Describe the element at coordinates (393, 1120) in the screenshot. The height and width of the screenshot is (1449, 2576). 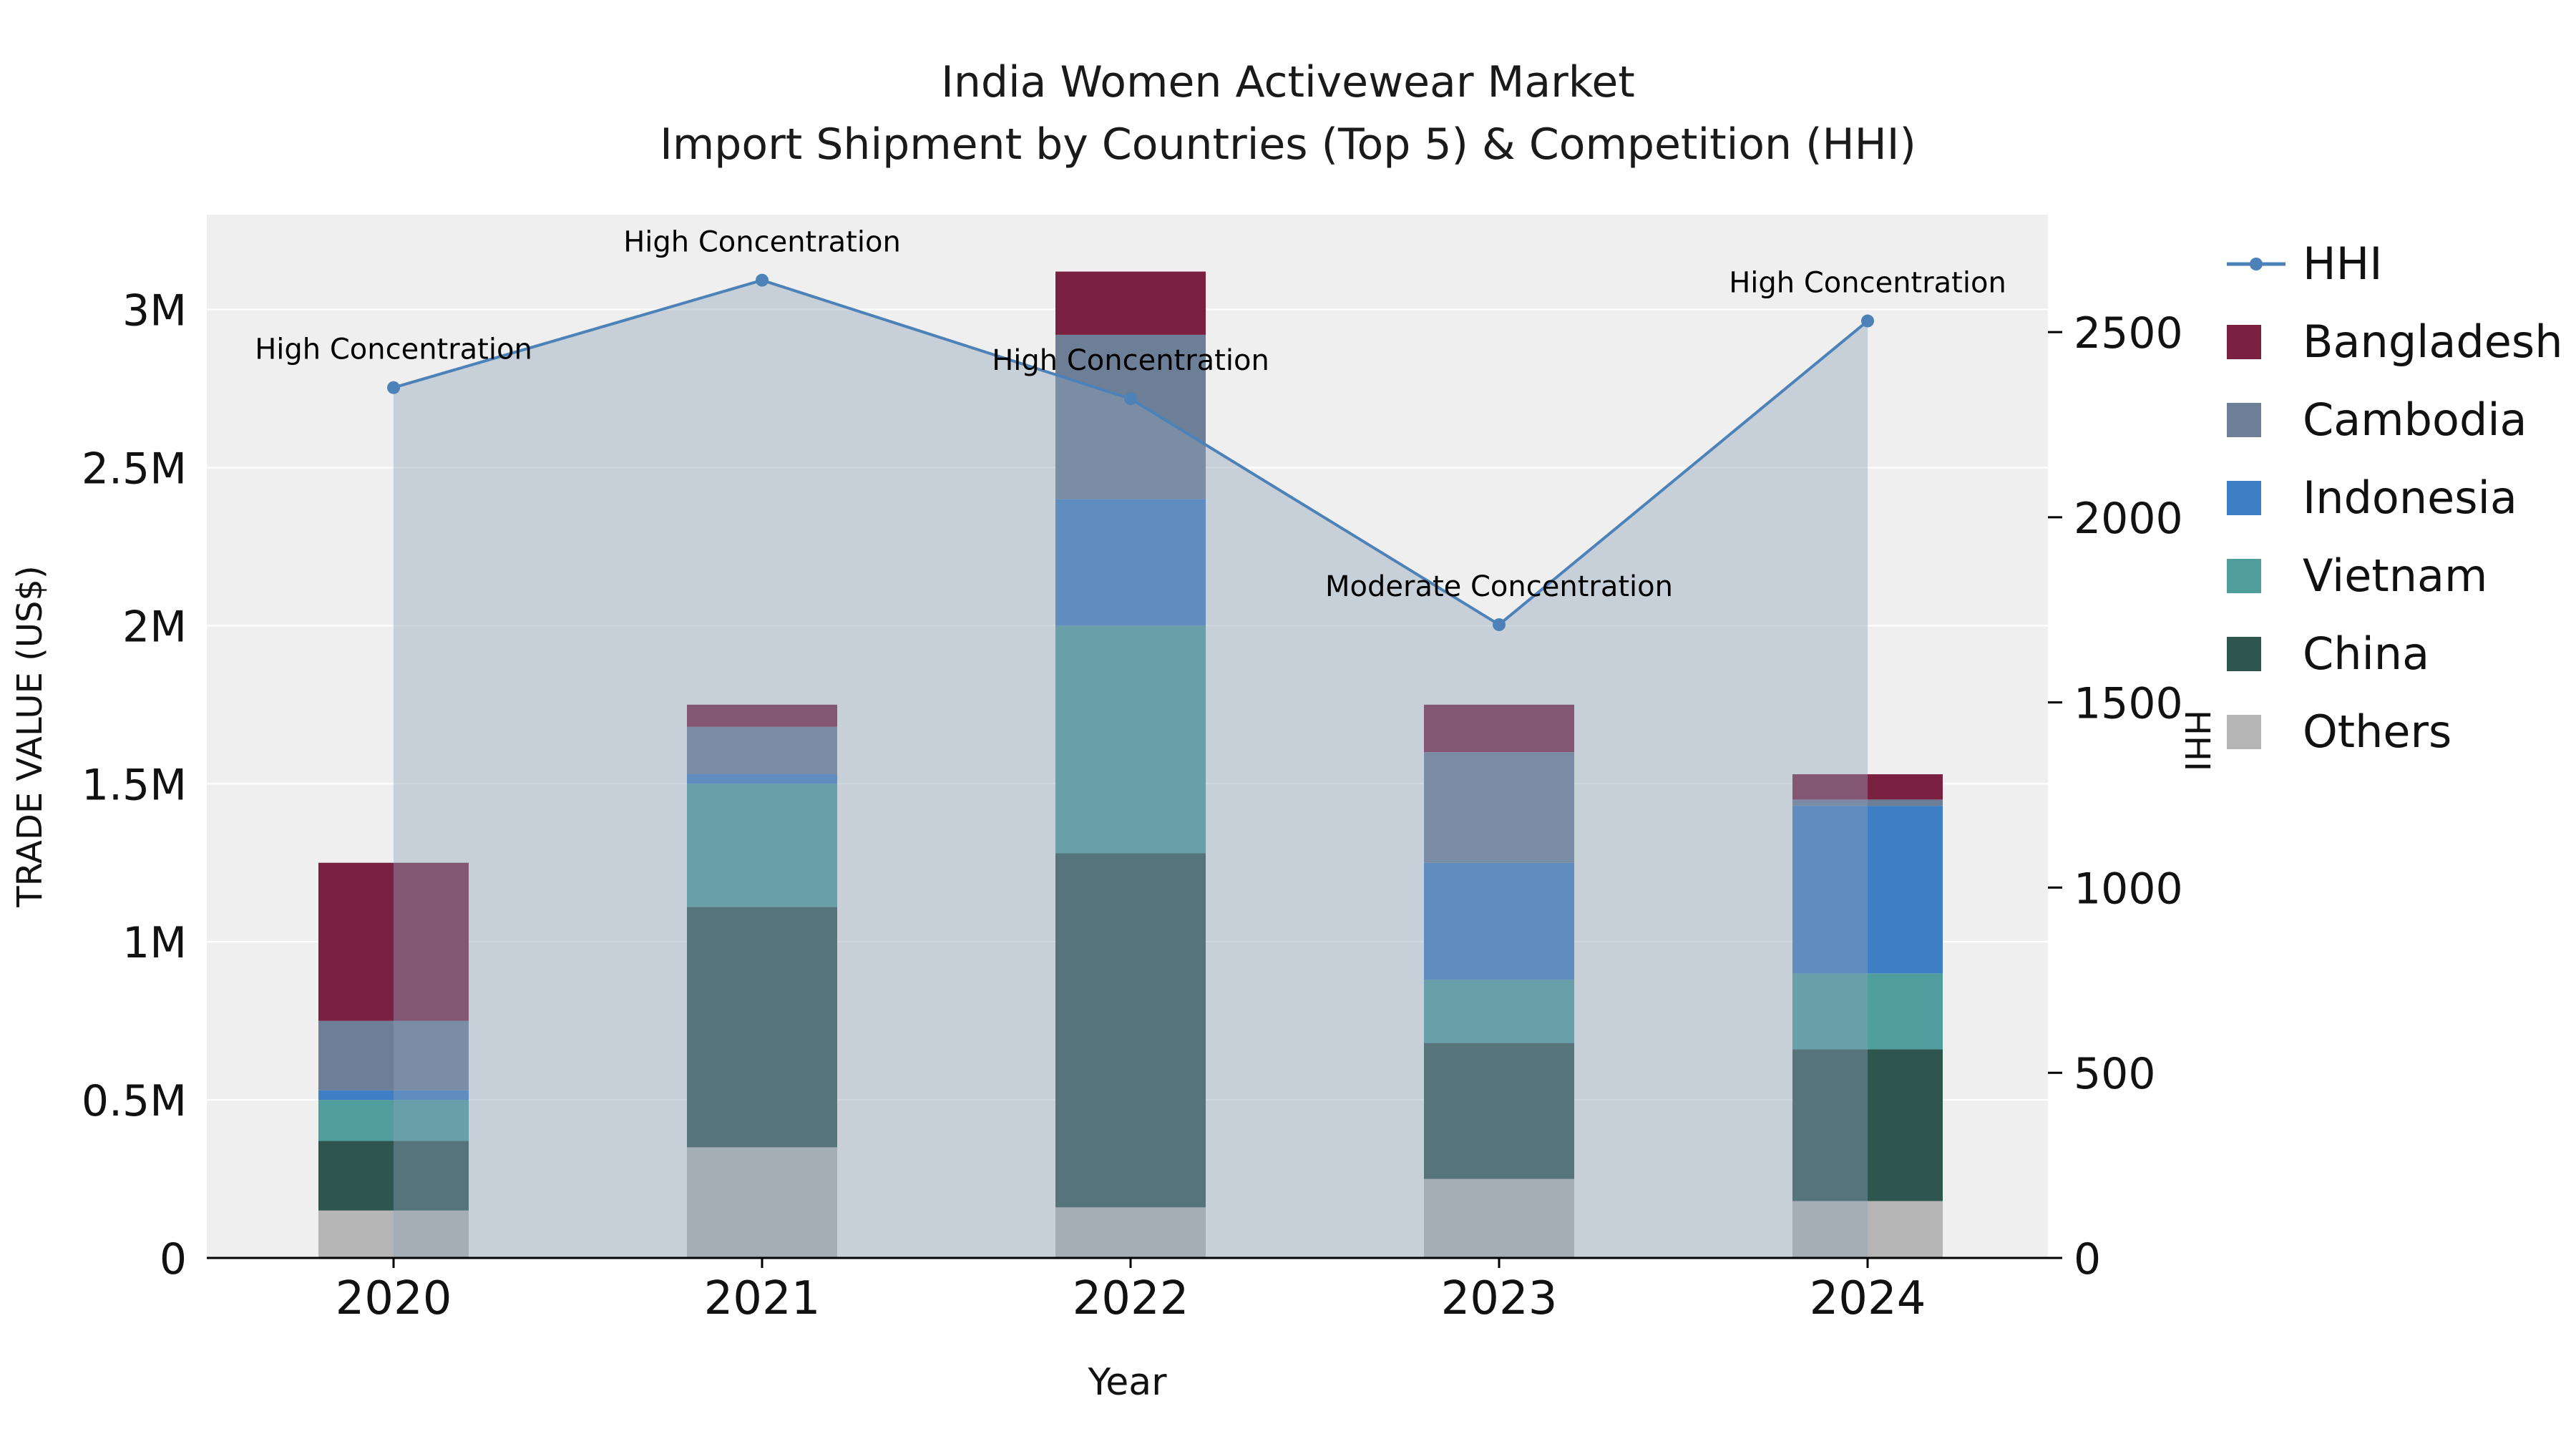
I see `bar-2020-vietnam` at that location.